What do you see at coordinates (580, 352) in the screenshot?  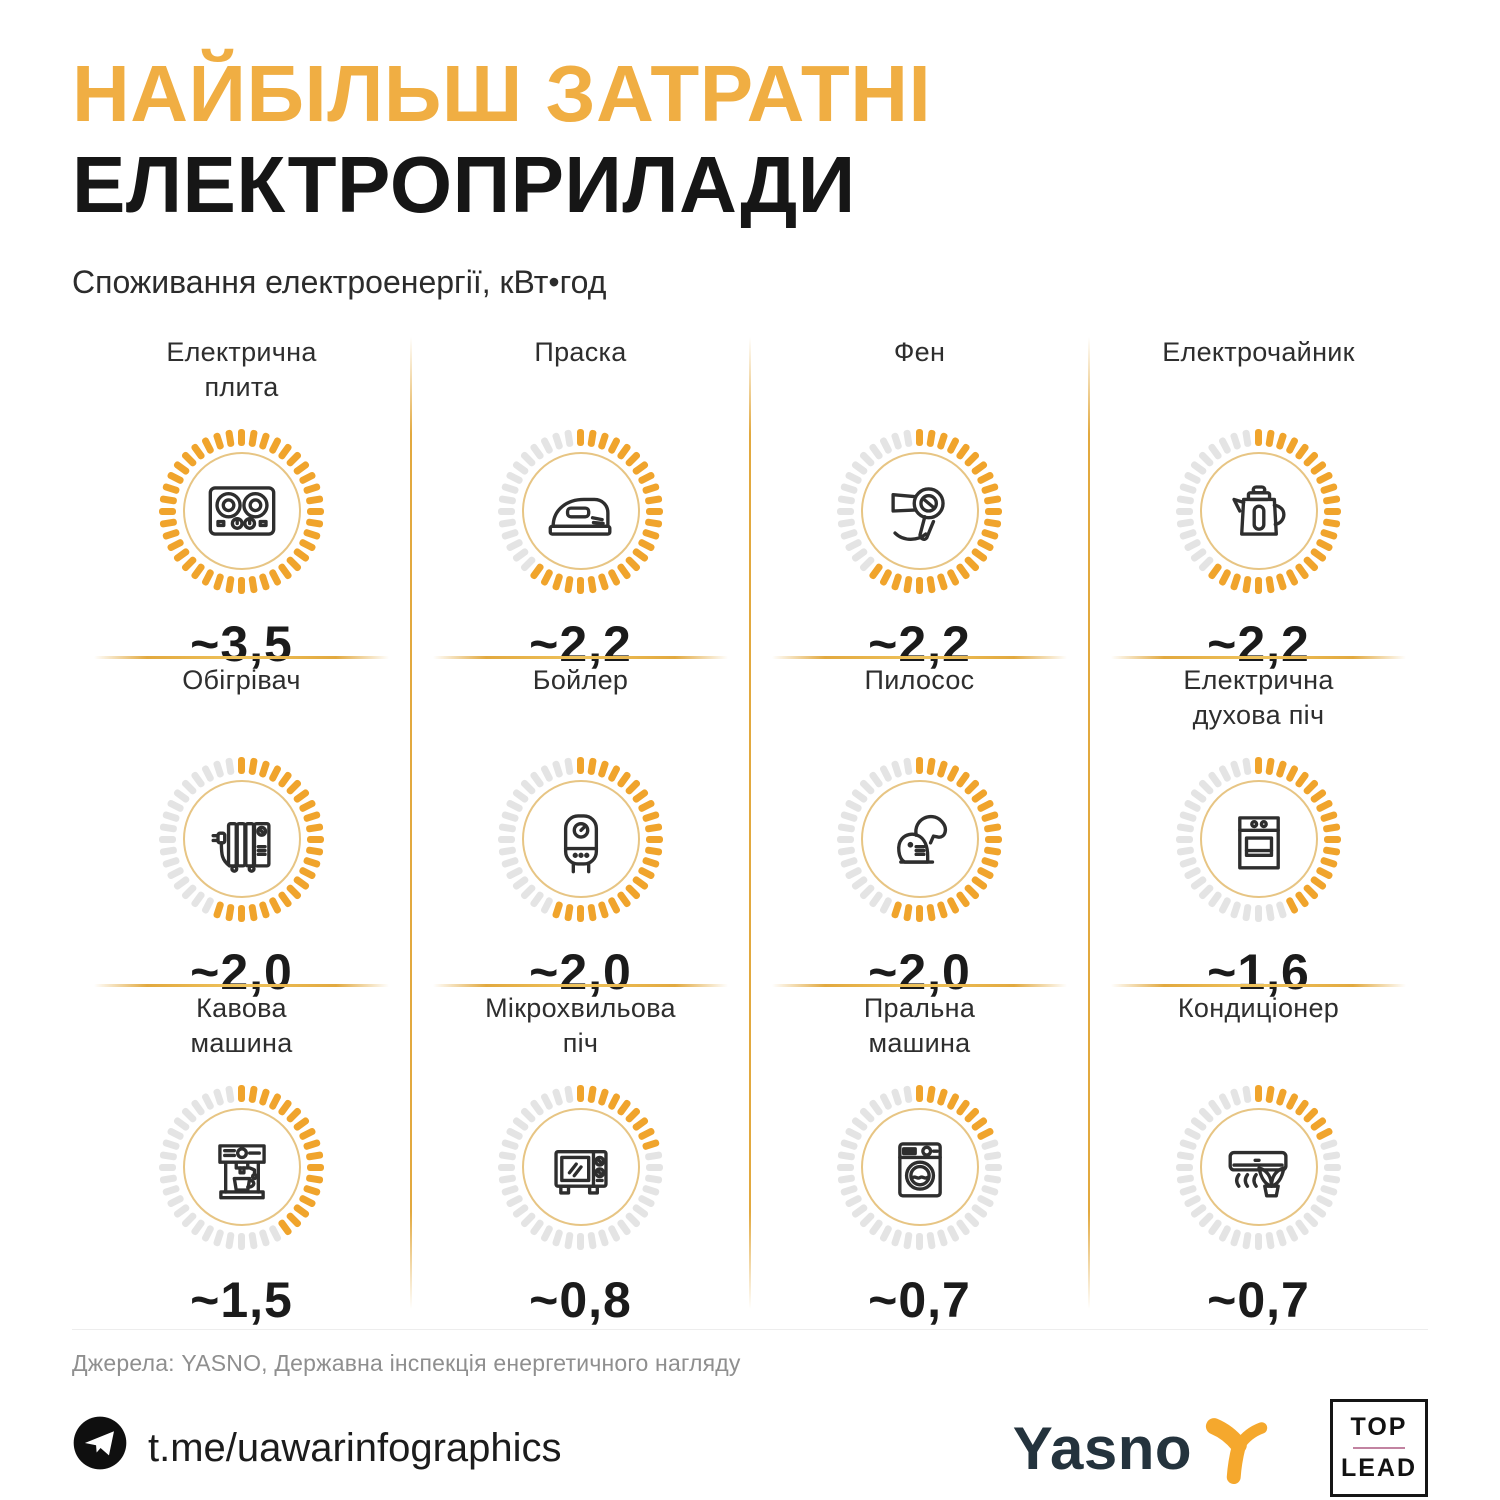 I see `appliance-label: Праска` at bounding box center [580, 352].